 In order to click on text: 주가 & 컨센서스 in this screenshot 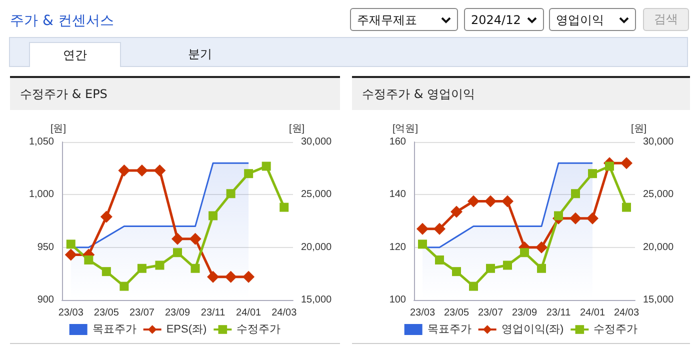, I will do `click(62, 21)`.